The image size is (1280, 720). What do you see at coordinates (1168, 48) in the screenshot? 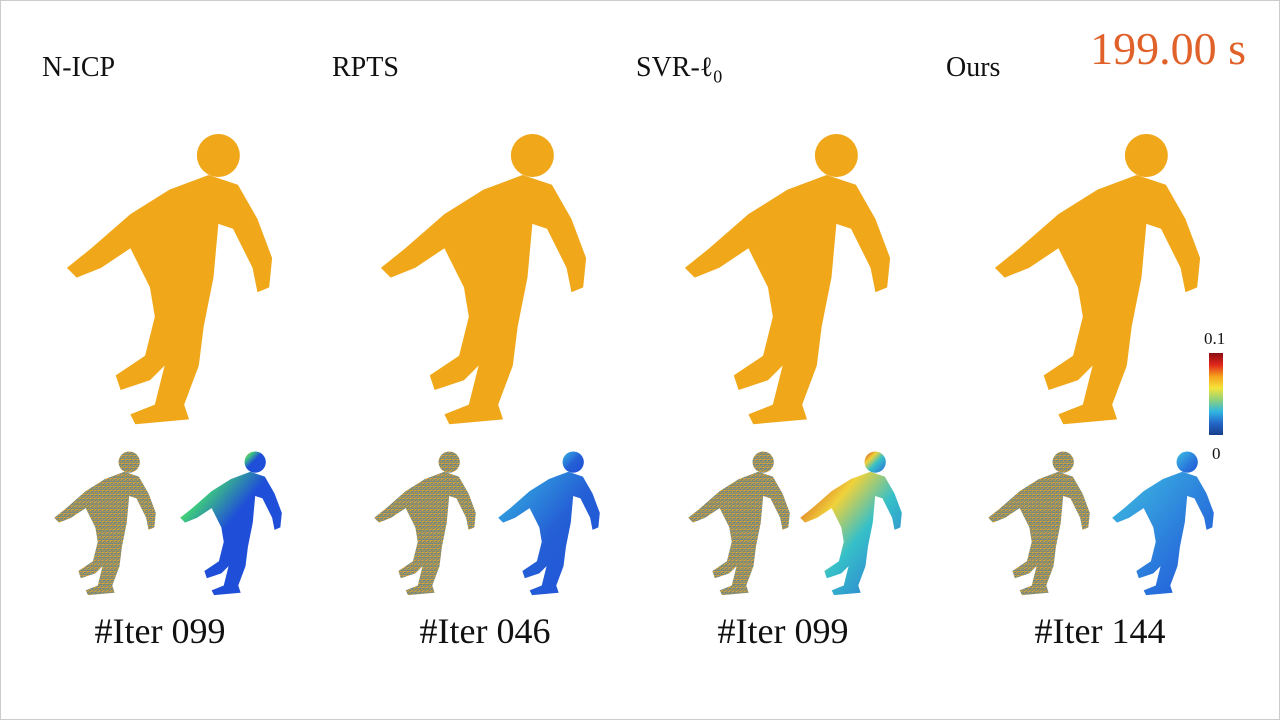
I see `timer: 199.00 s` at bounding box center [1168, 48].